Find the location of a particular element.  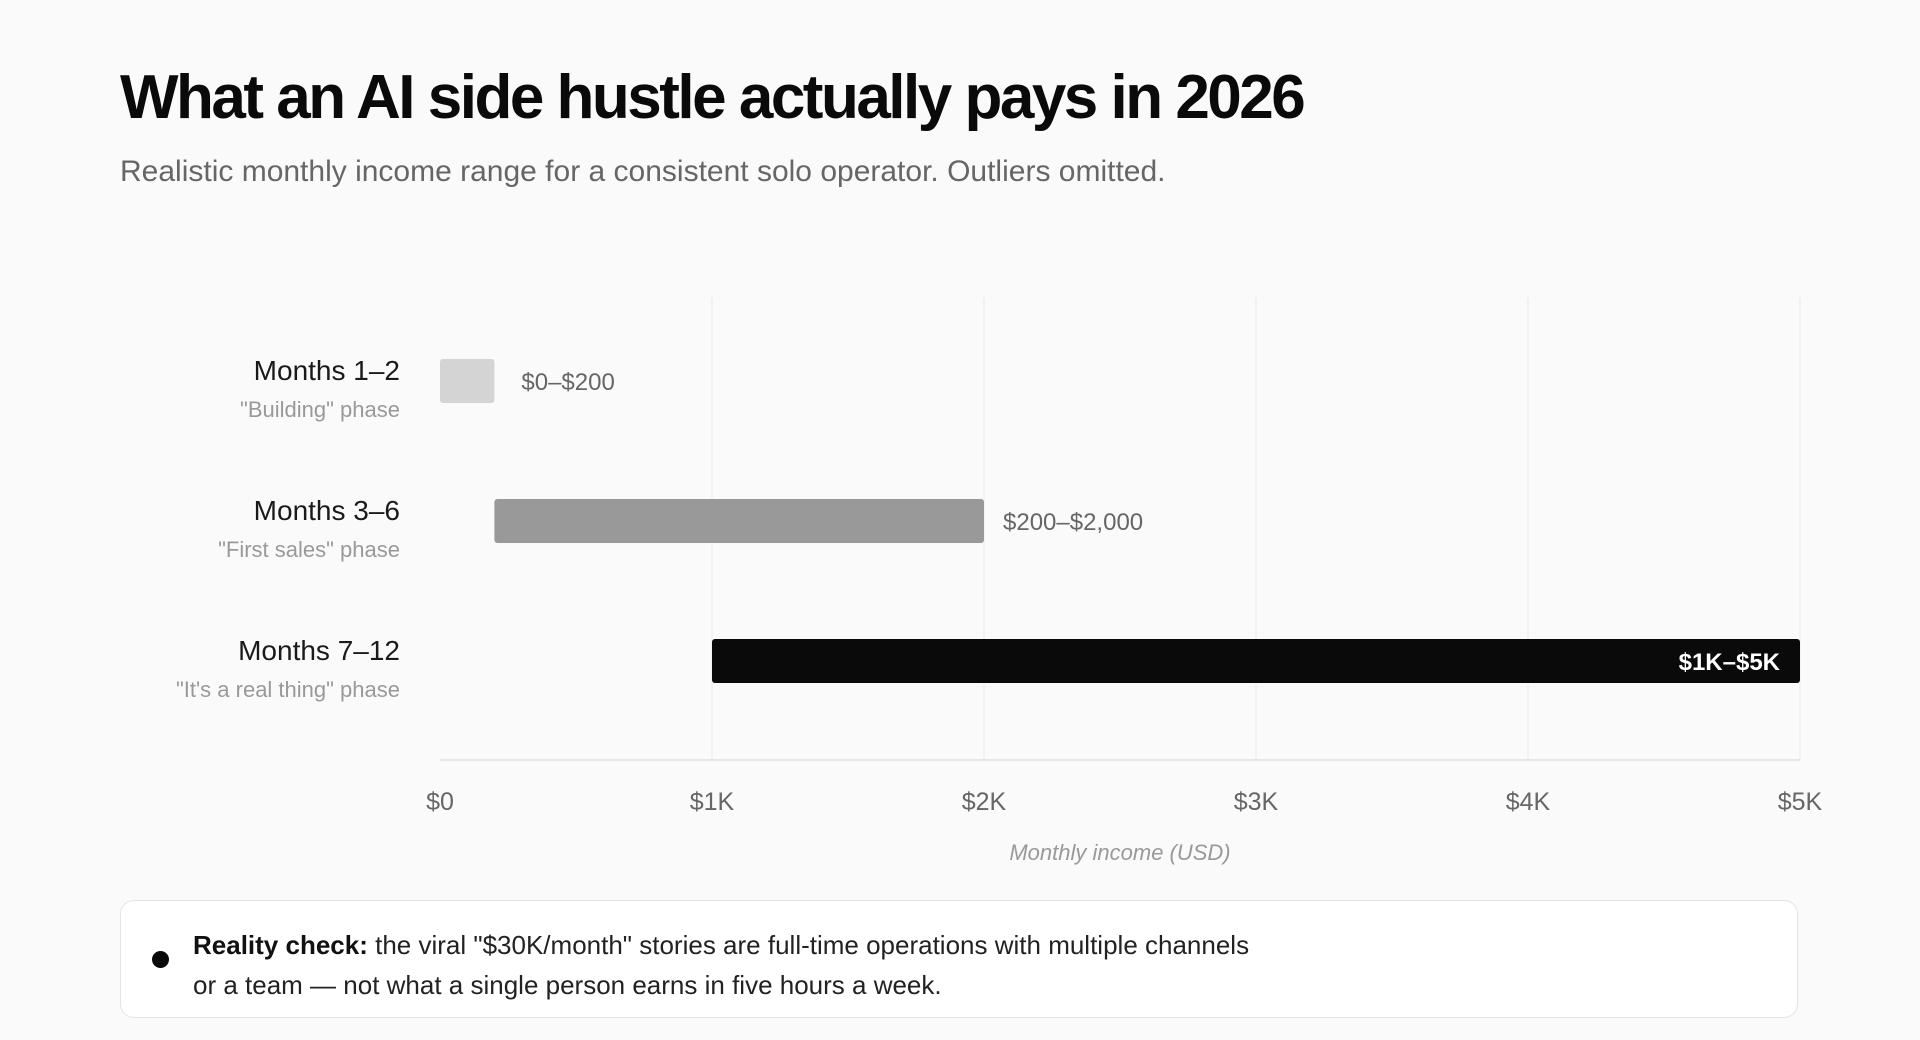

x-axis-title: Monthly income (USD) is located at coordinates (1119, 852).